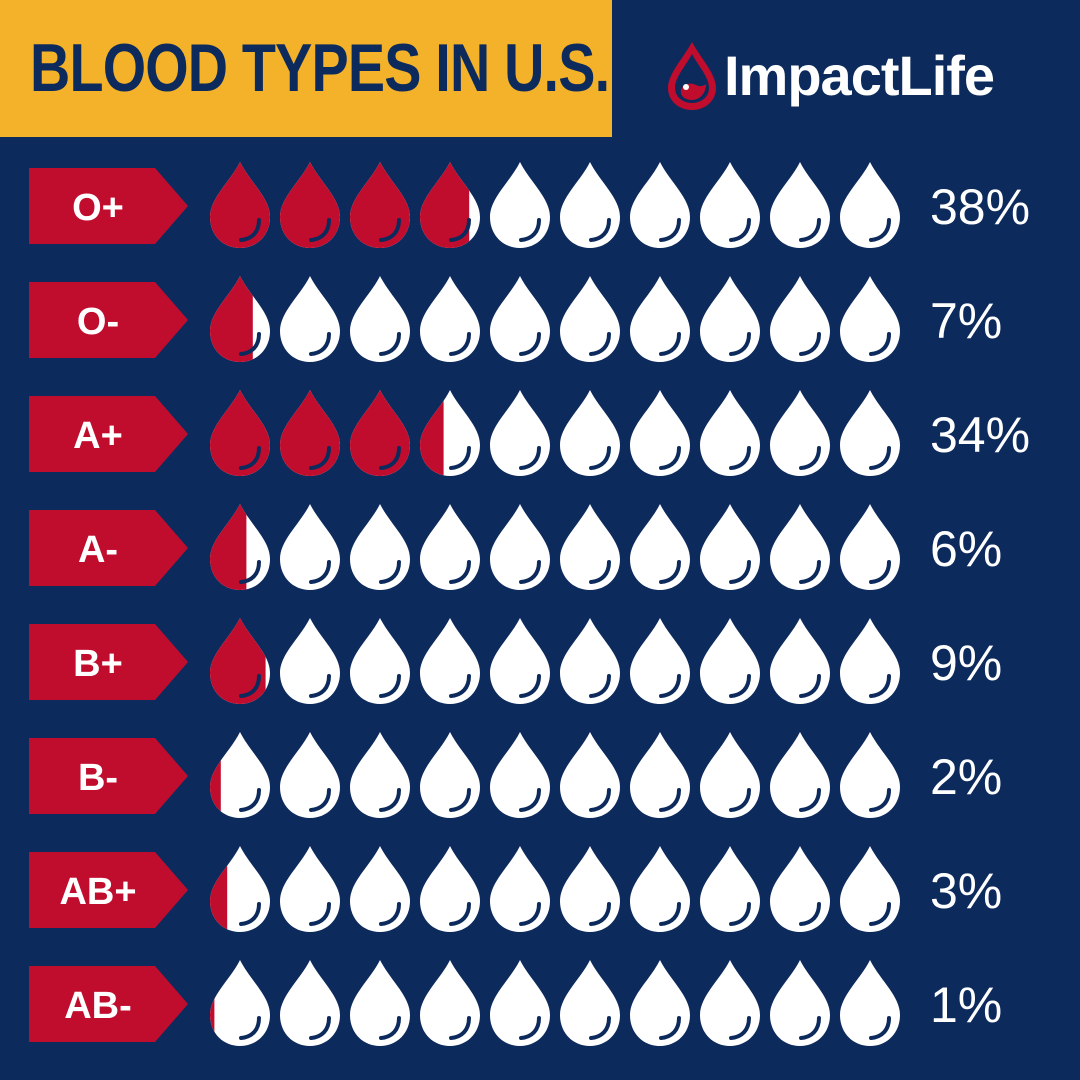 The image size is (1080, 1080). I want to click on chart-row: O- 7%, so click(515, 319).